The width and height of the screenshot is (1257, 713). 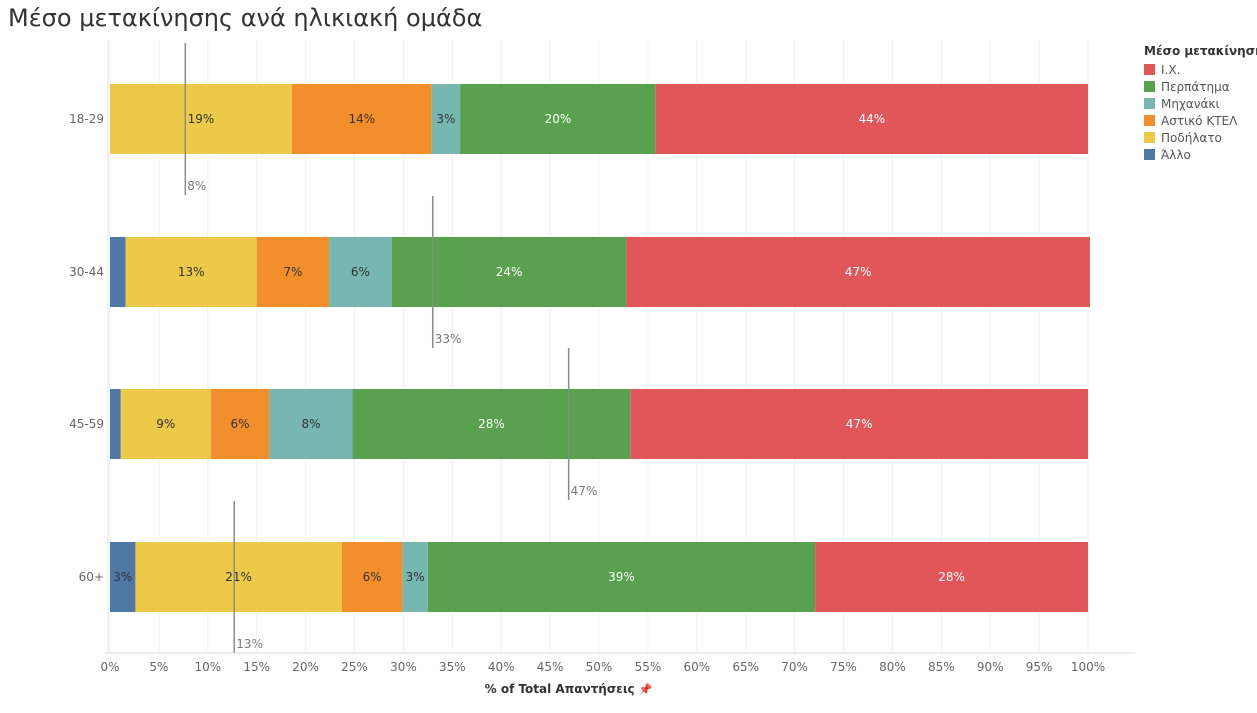 I want to click on pin-icon: 📌, so click(x=645, y=689).